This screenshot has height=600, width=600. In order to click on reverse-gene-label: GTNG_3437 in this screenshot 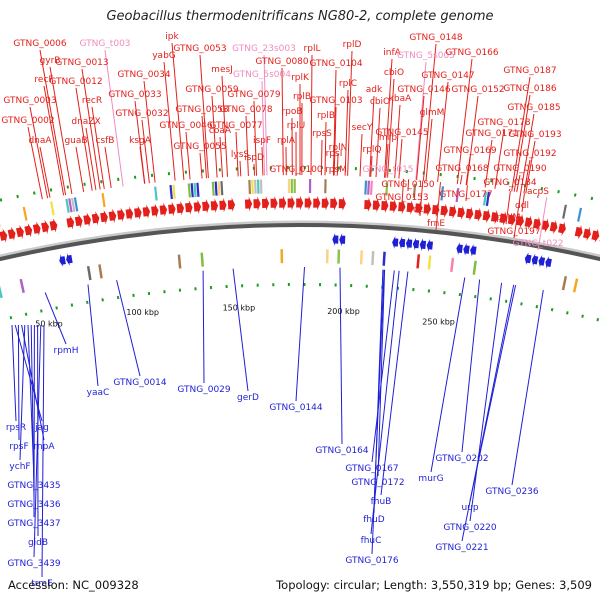, I will do `click(33, 524)`.